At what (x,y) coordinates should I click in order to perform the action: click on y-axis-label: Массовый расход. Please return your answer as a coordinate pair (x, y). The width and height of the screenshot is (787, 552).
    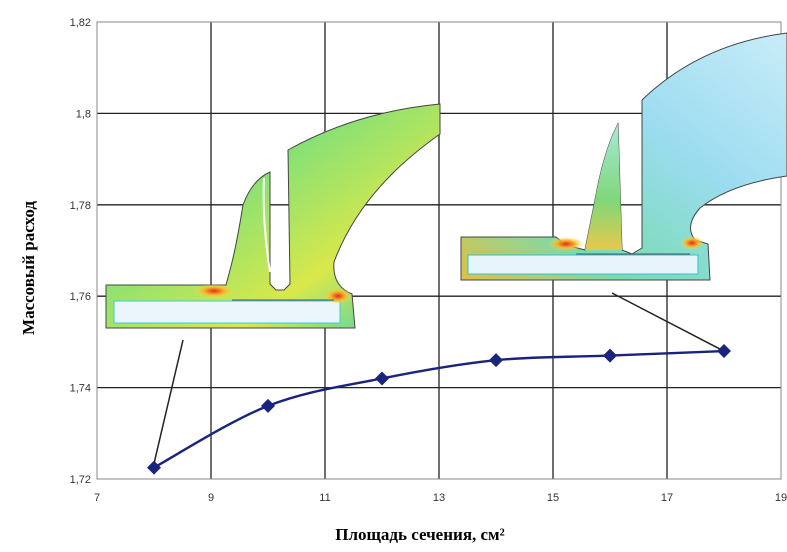
    Looking at the image, I should click on (28, 268).